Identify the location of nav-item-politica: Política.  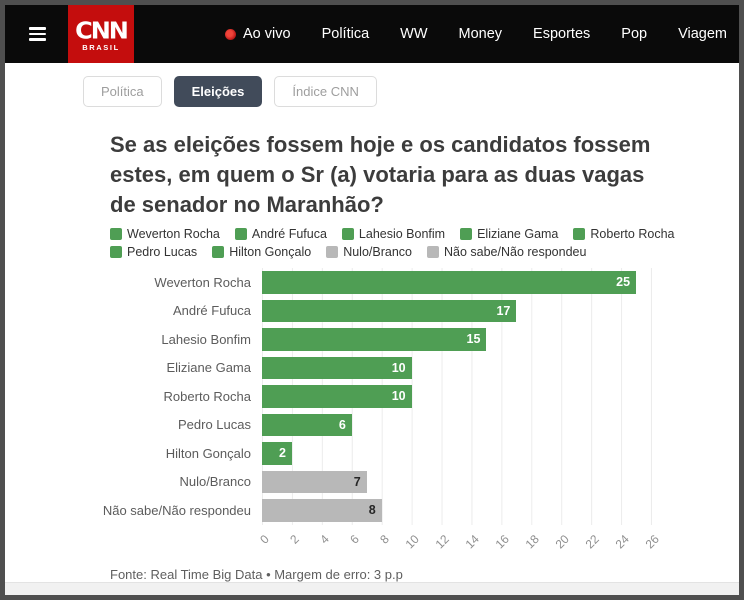
(345, 34).